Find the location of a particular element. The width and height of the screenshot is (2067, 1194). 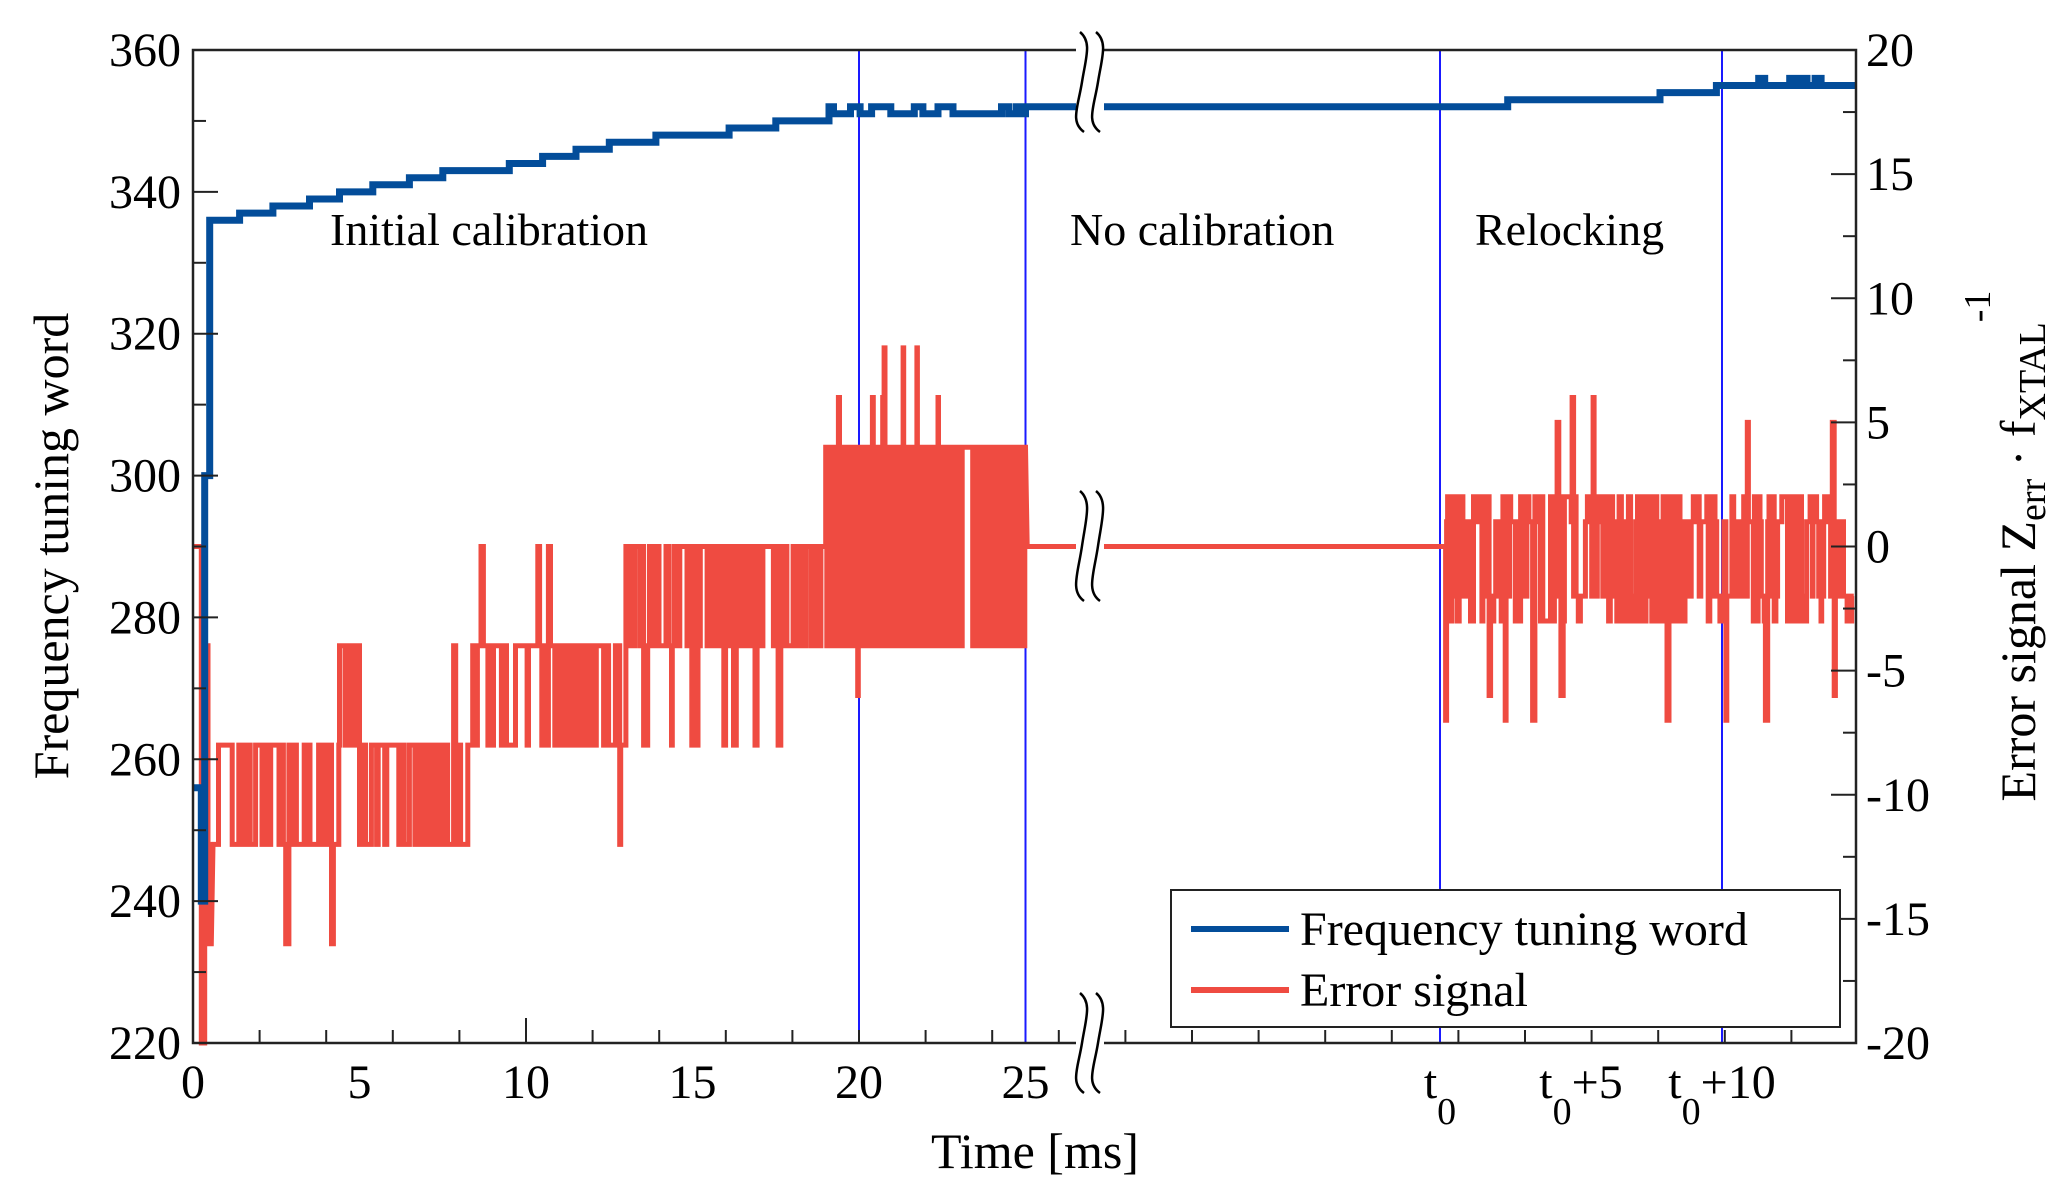

axis-break-middle is located at coordinates (1089, 546).